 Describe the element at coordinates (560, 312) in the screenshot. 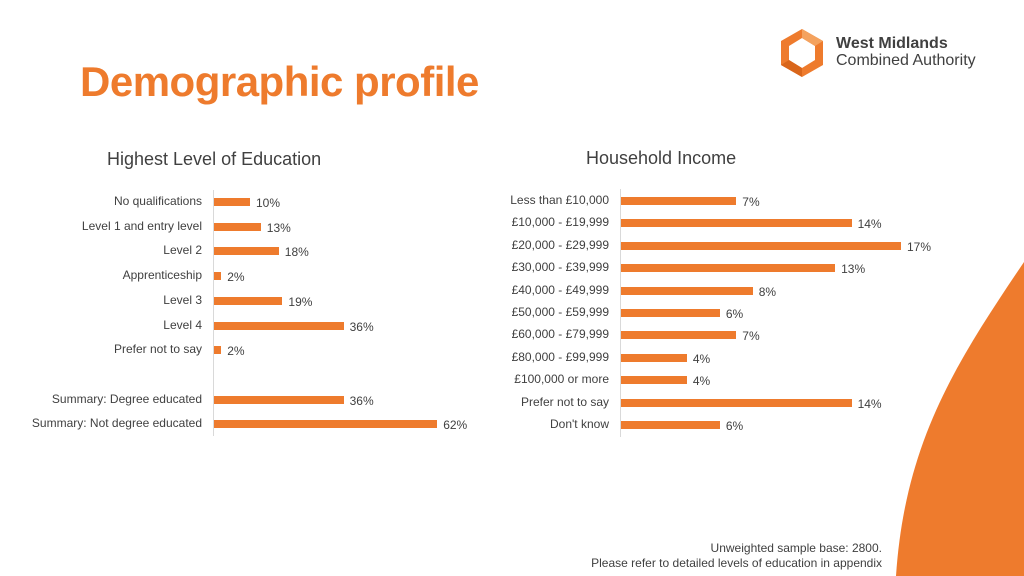

I see `income-category-label: £50,000 - £59,999` at that location.